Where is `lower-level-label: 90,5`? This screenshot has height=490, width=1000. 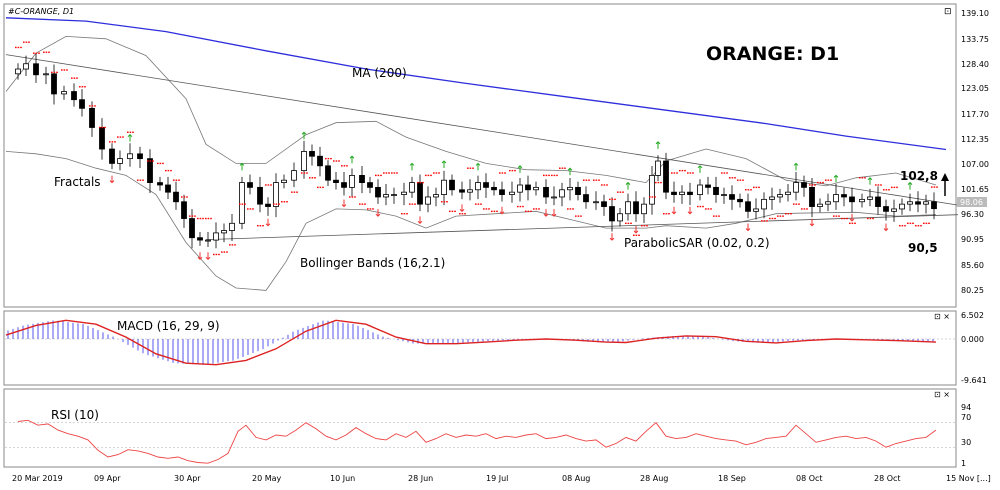
lower-level-label: 90,5 is located at coordinates (923, 248).